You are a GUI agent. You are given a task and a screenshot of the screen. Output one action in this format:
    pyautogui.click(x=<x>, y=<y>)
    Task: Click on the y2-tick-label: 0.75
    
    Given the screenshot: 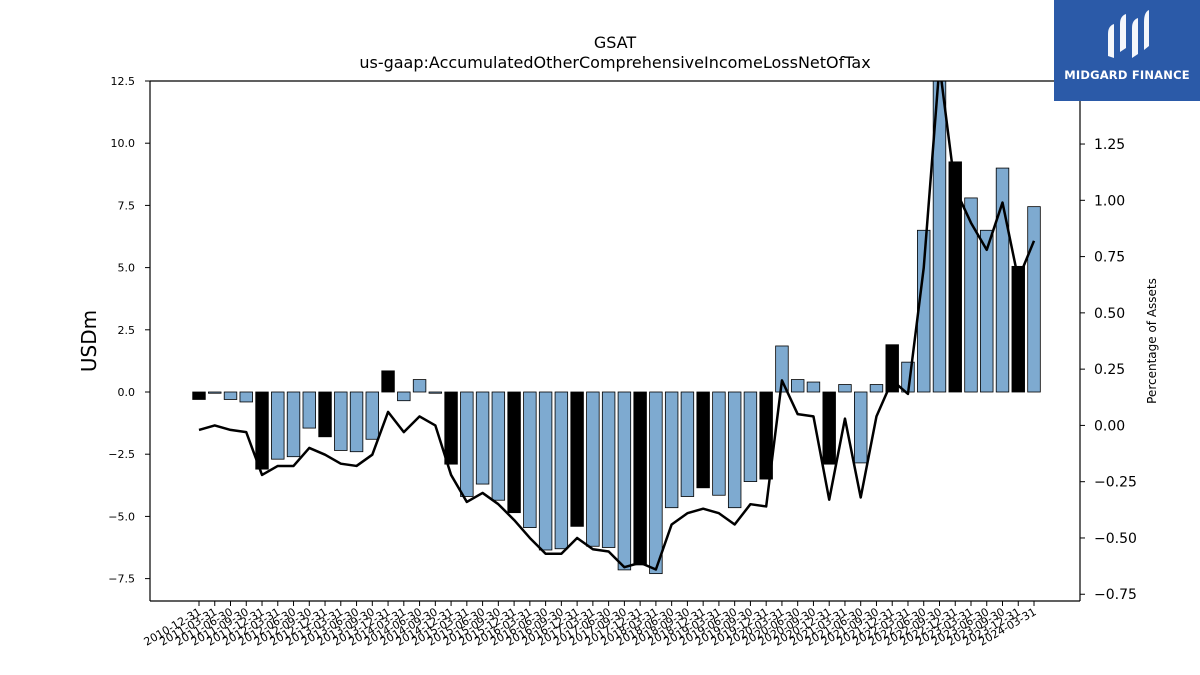 What is the action you would take?
    pyautogui.click(x=1109, y=258)
    